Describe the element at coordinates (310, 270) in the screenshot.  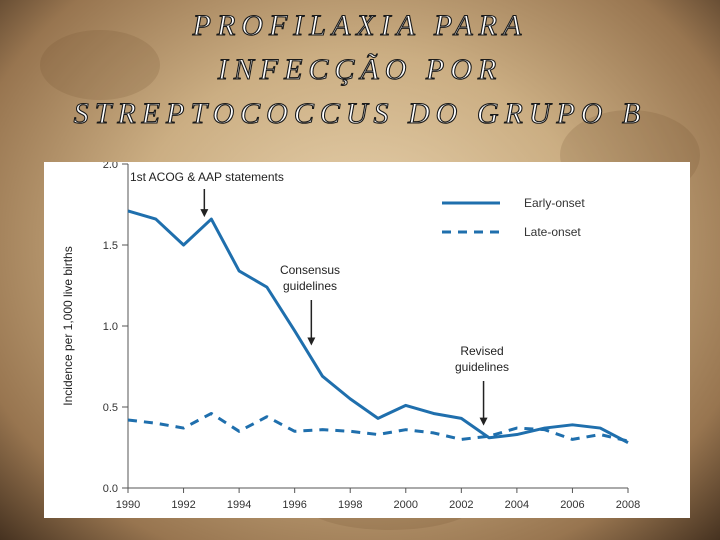
I see `annotation-consensus-label: Consensus` at that location.